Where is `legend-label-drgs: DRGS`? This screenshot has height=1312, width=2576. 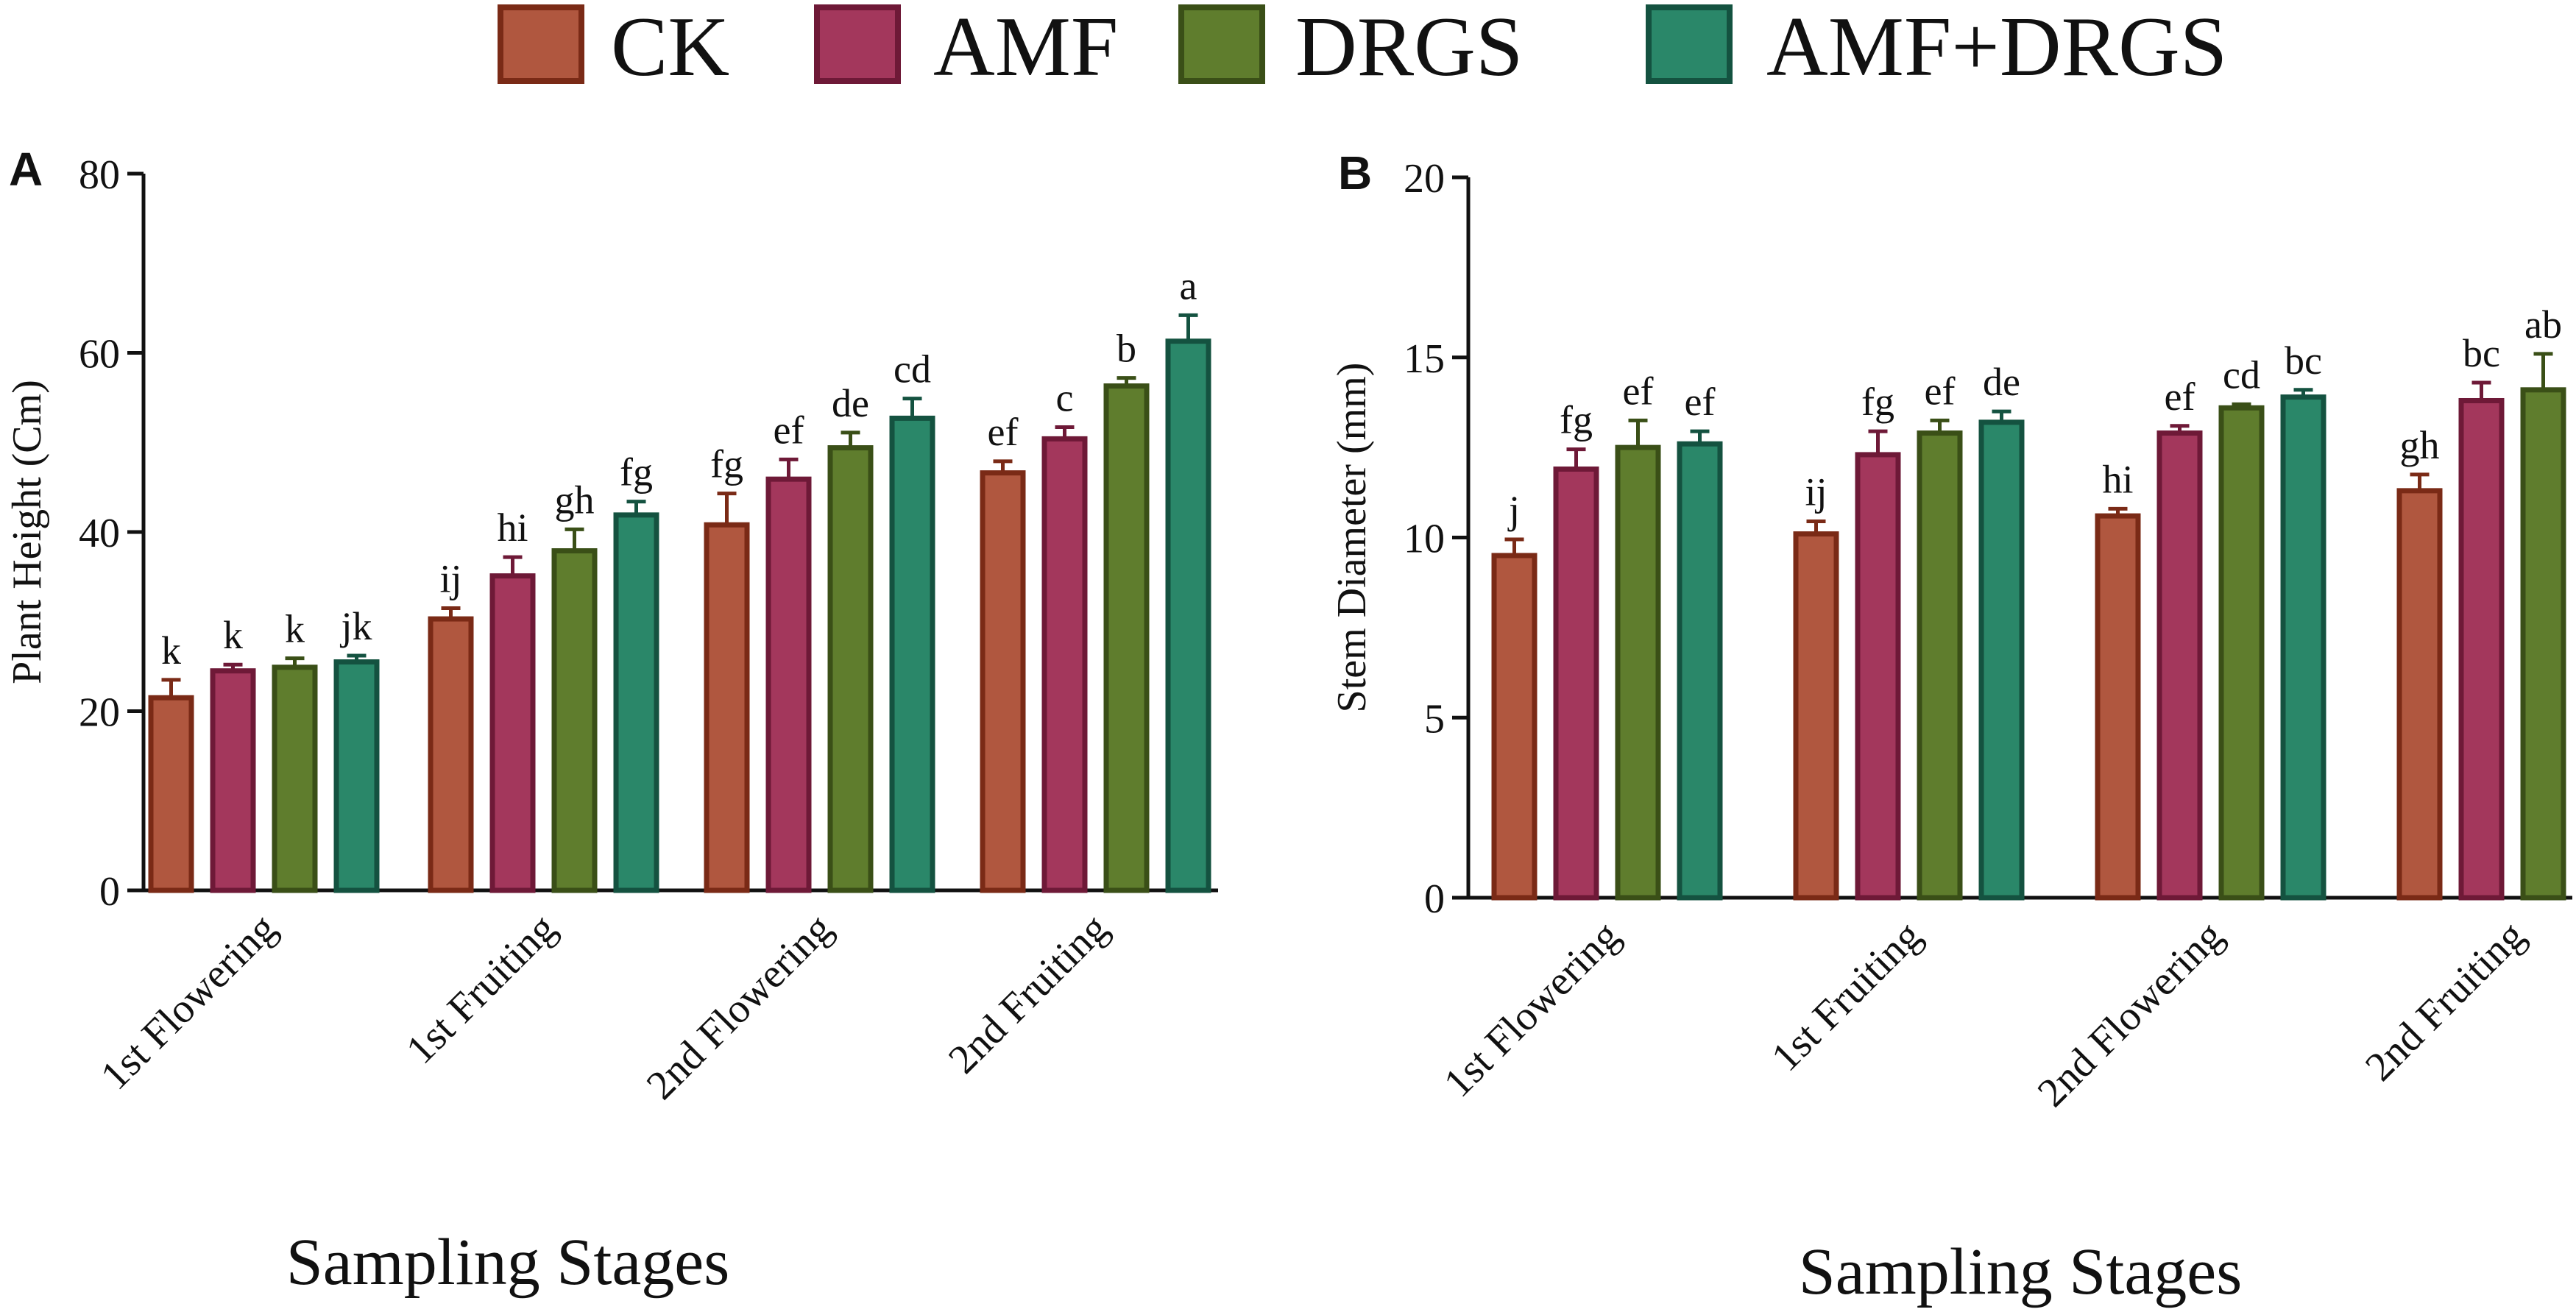 legend-label-drgs: DRGS is located at coordinates (1409, 47).